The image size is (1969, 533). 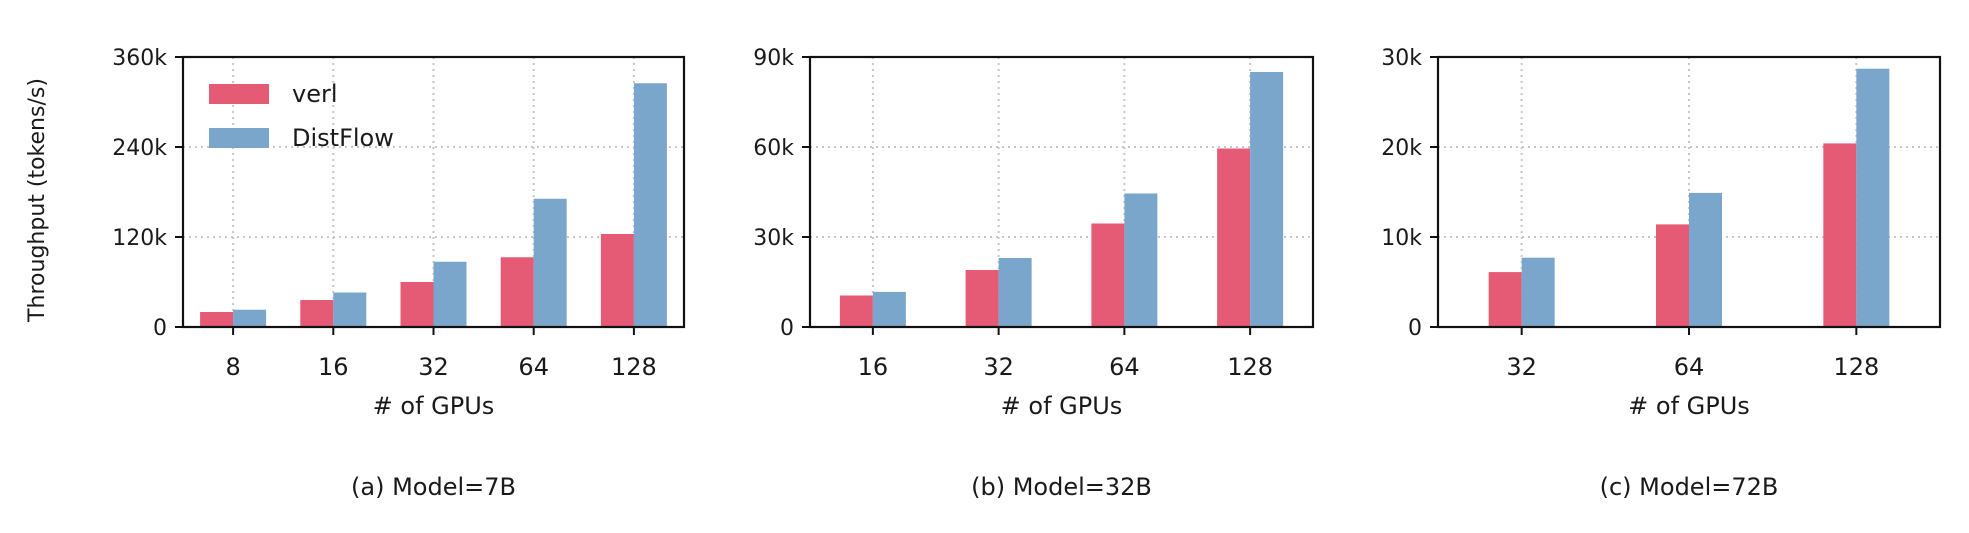 What do you see at coordinates (239, 94) in the screenshot?
I see `legend-swatch-verl` at bounding box center [239, 94].